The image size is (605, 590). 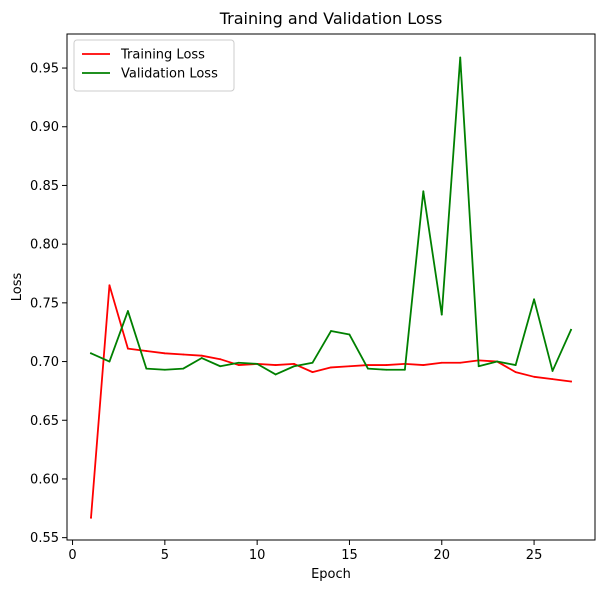 I want to click on y-axis-label: Loss, so click(x=17, y=287).